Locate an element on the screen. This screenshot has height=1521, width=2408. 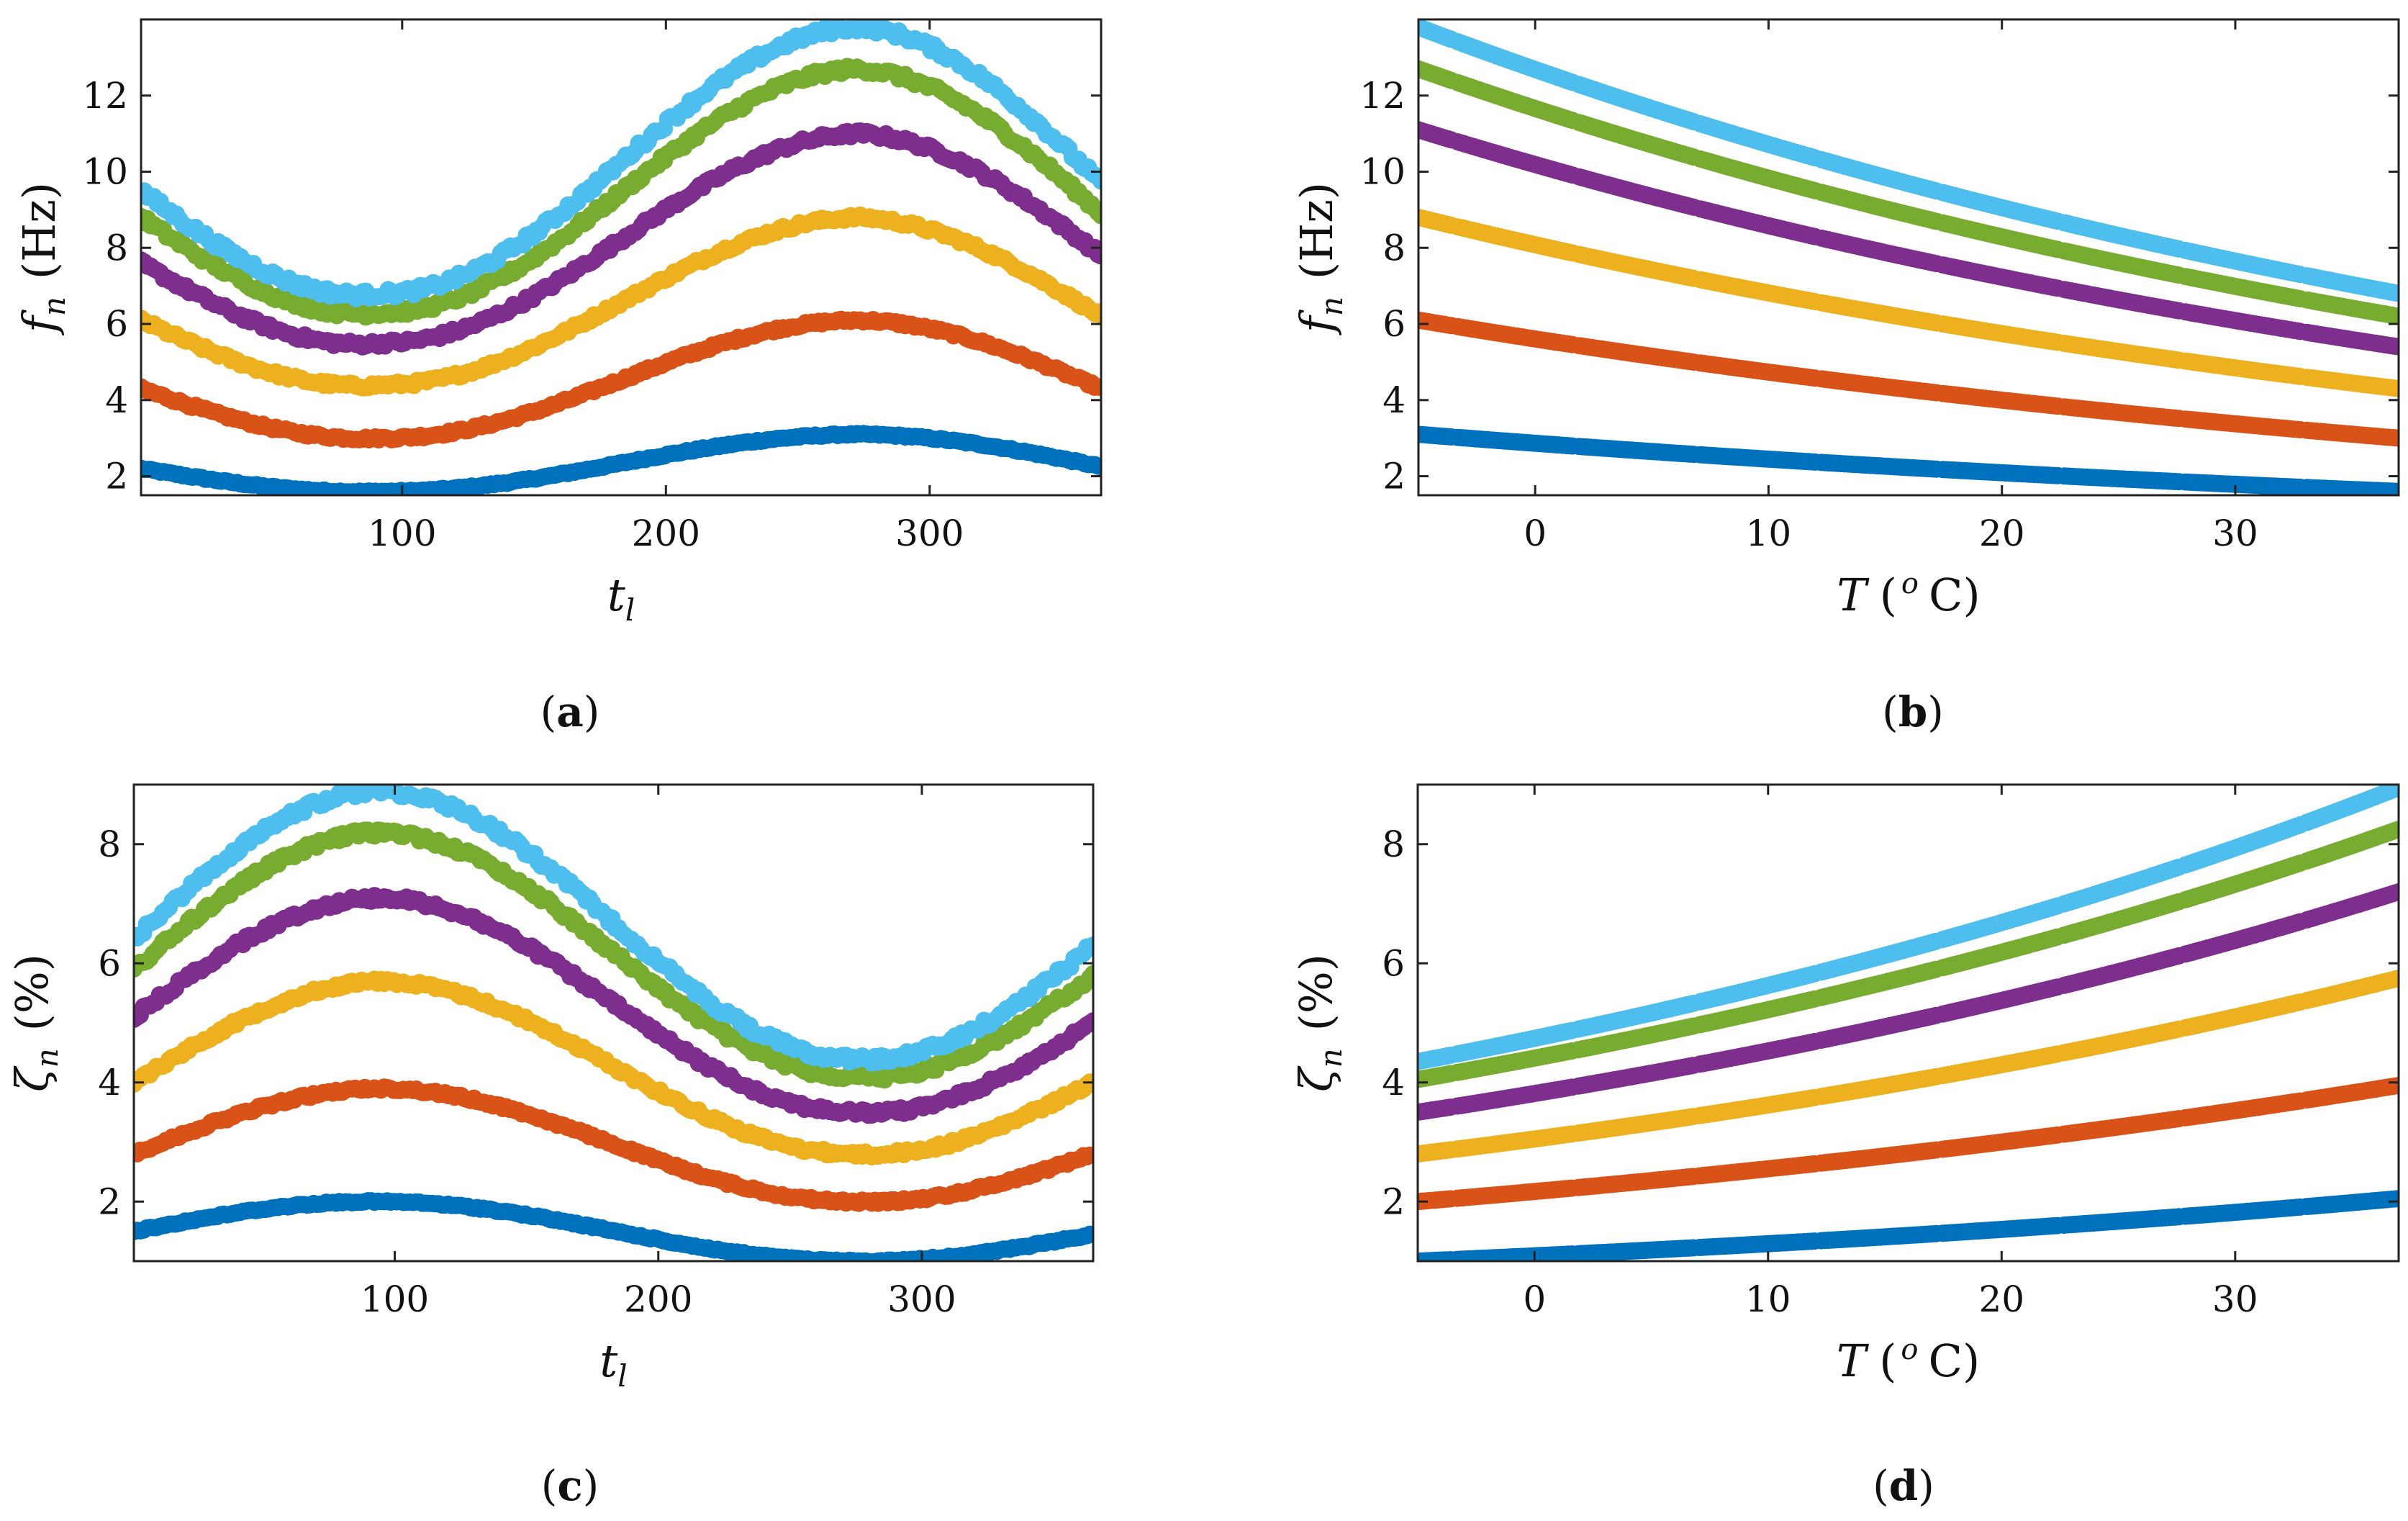
ylabel-b: fn(Hz) is located at coordinates (1319, 258).